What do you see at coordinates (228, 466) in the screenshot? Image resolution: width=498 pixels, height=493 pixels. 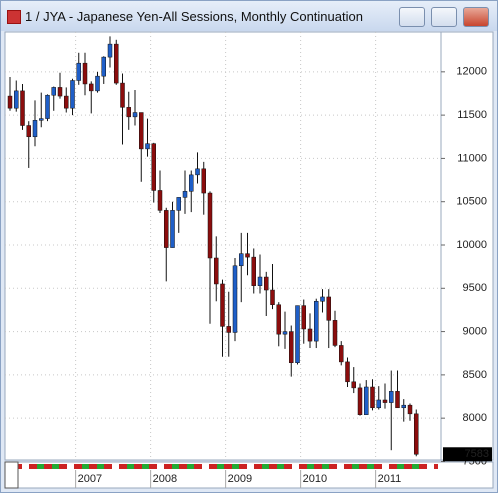 I see `session-strip` at bounding box center [228, 466].